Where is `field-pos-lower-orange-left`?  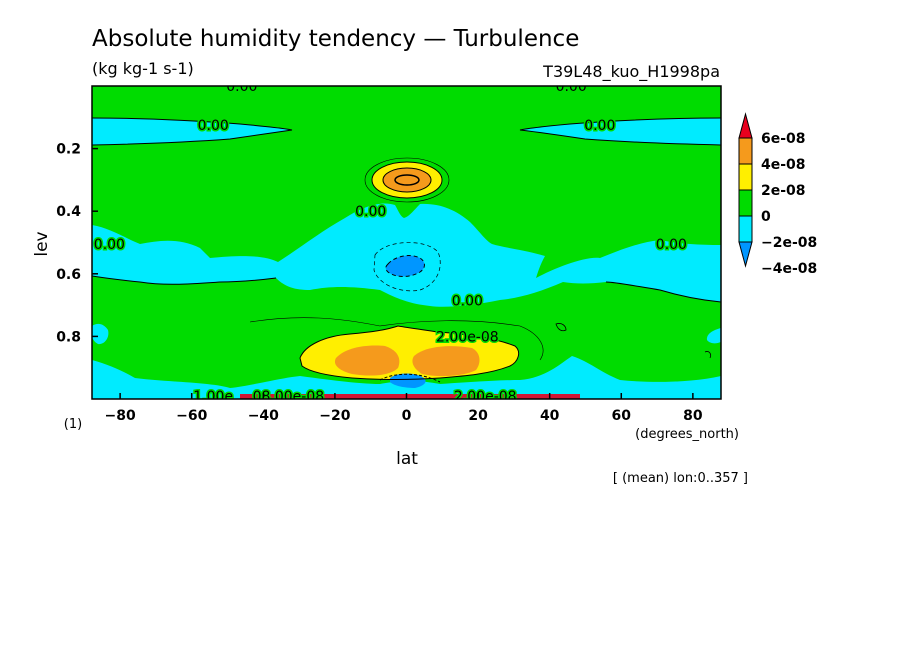
field-pos-lower-orange-left is located at coordinates (367, 360).